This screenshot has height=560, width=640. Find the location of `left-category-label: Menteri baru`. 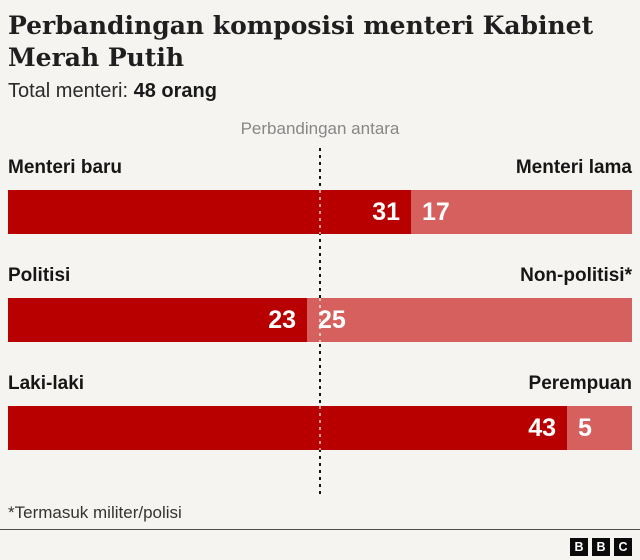

left-category-label: Menteri baru is located at coordinates (65, 167).